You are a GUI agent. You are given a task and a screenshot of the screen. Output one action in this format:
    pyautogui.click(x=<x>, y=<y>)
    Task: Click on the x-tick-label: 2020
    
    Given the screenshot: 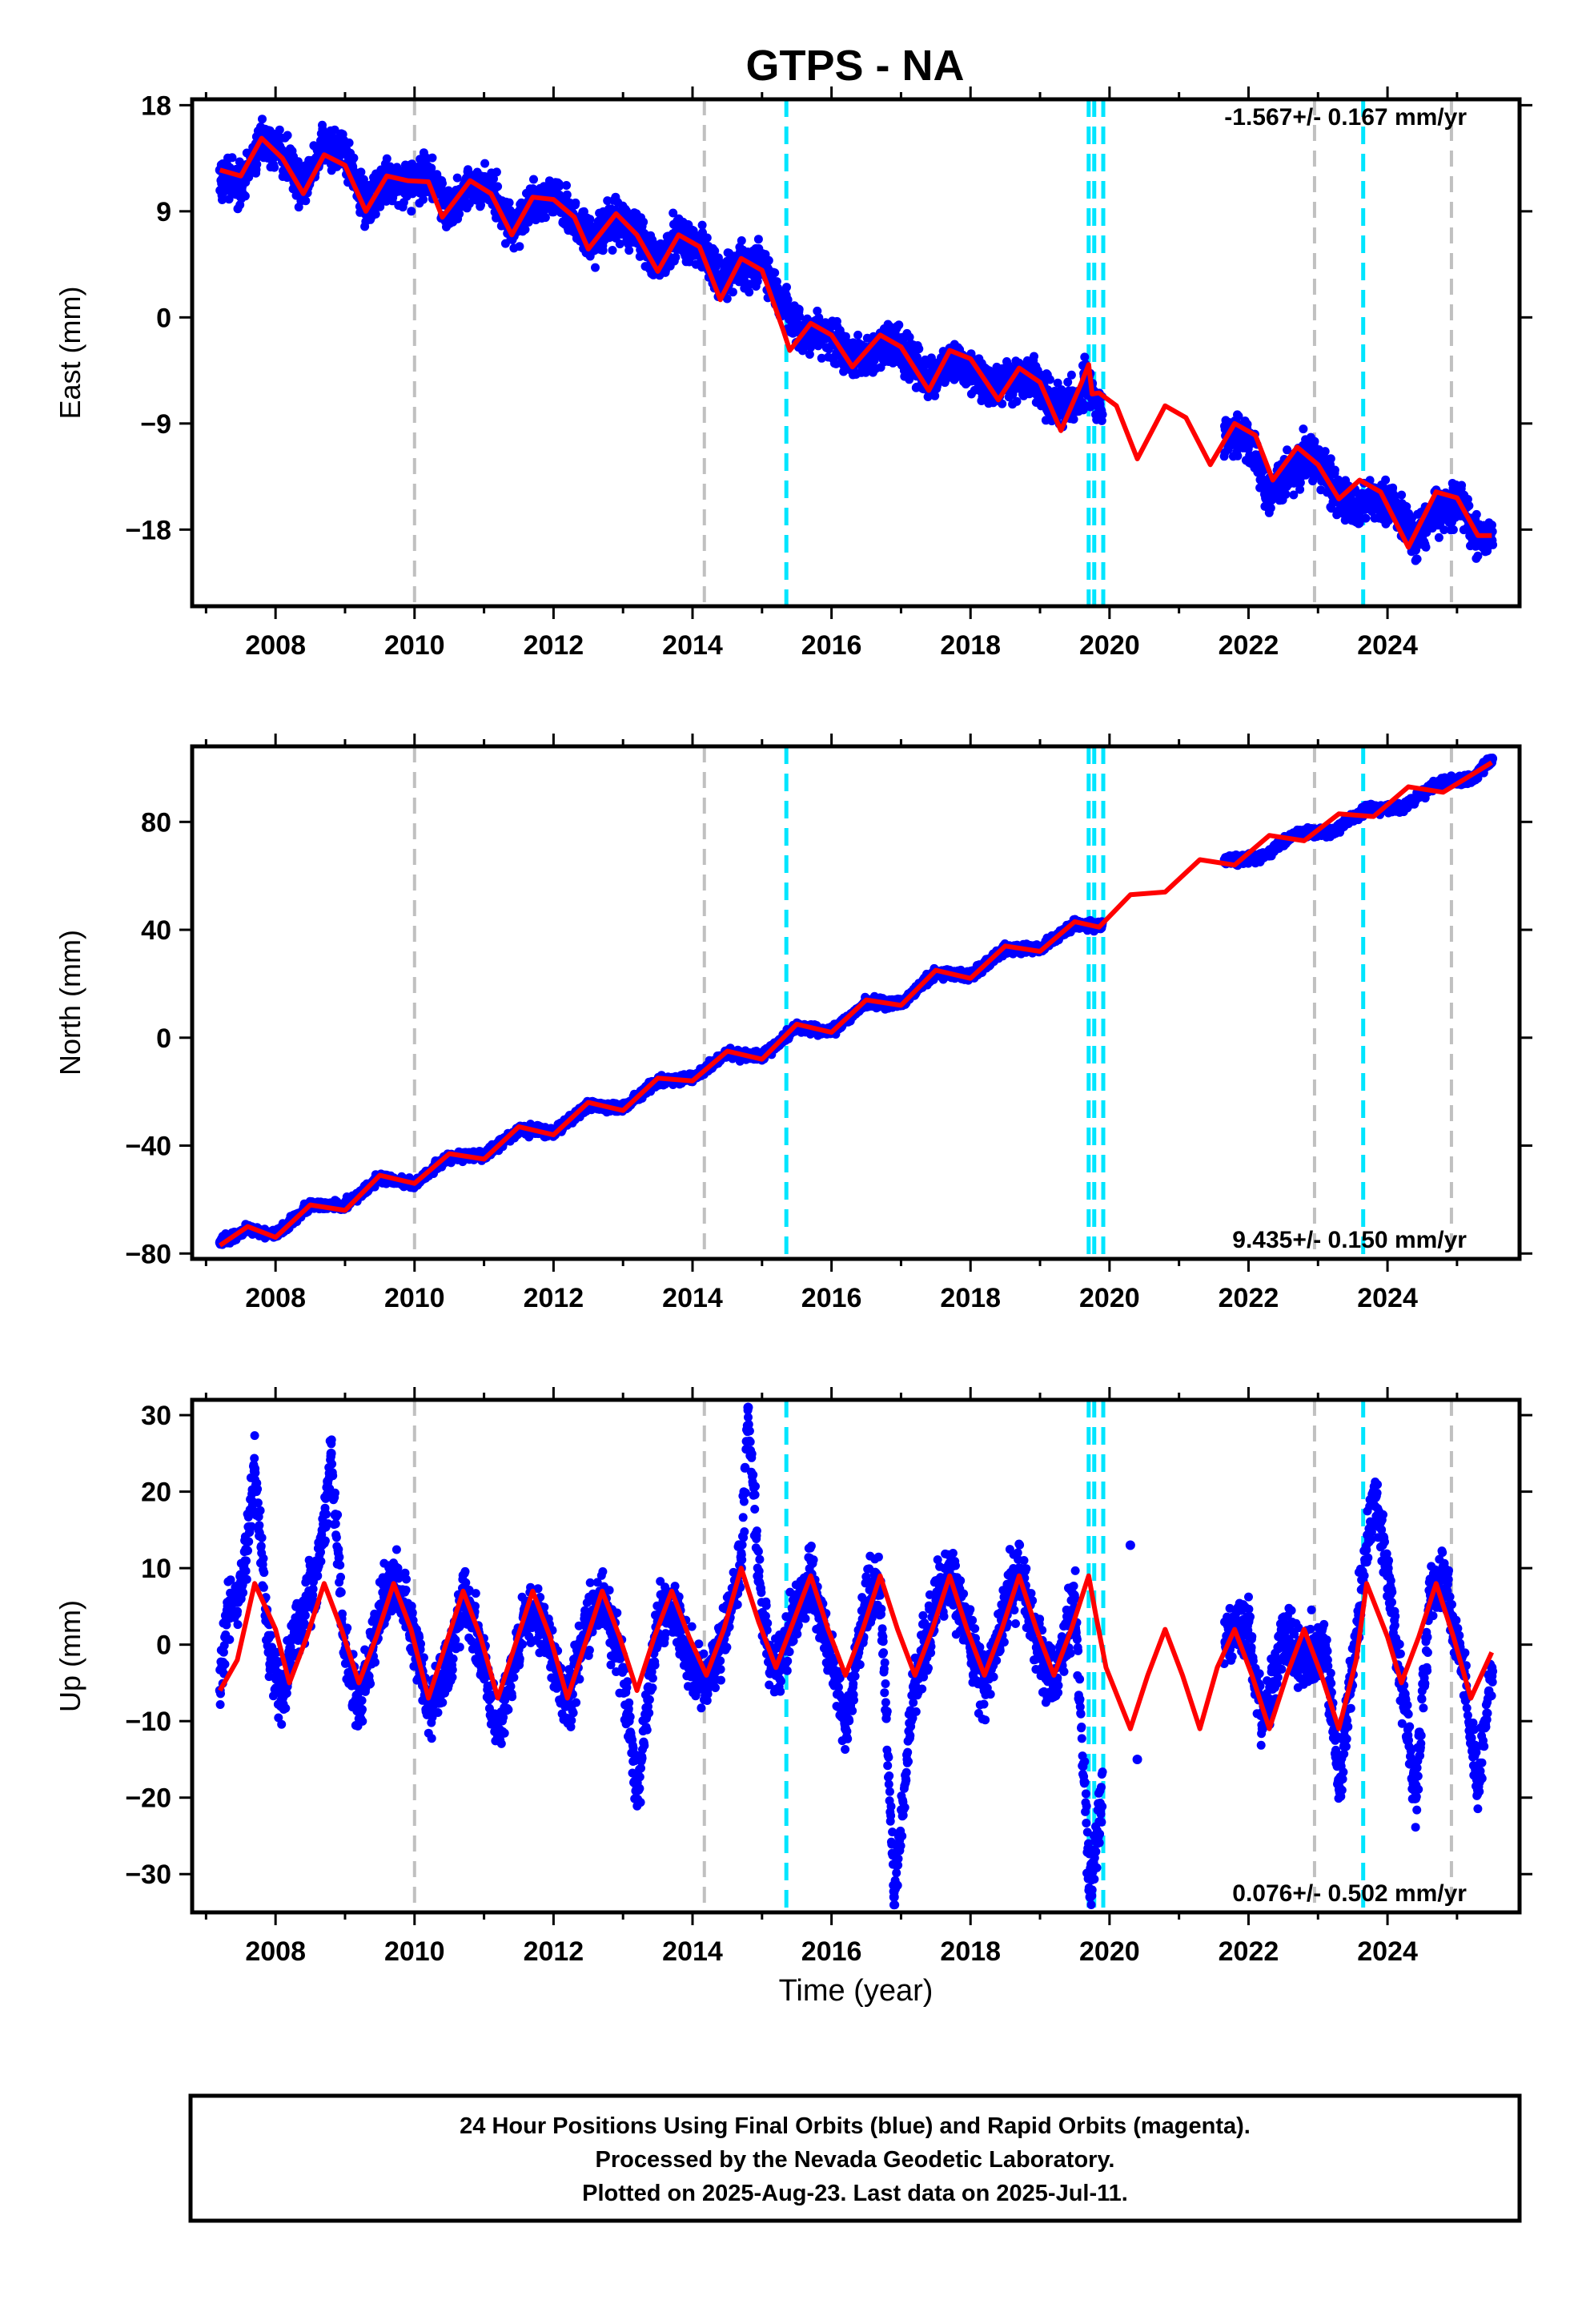 What is the action you would take?
    pyautogui.click(x=1110, y=645)
    